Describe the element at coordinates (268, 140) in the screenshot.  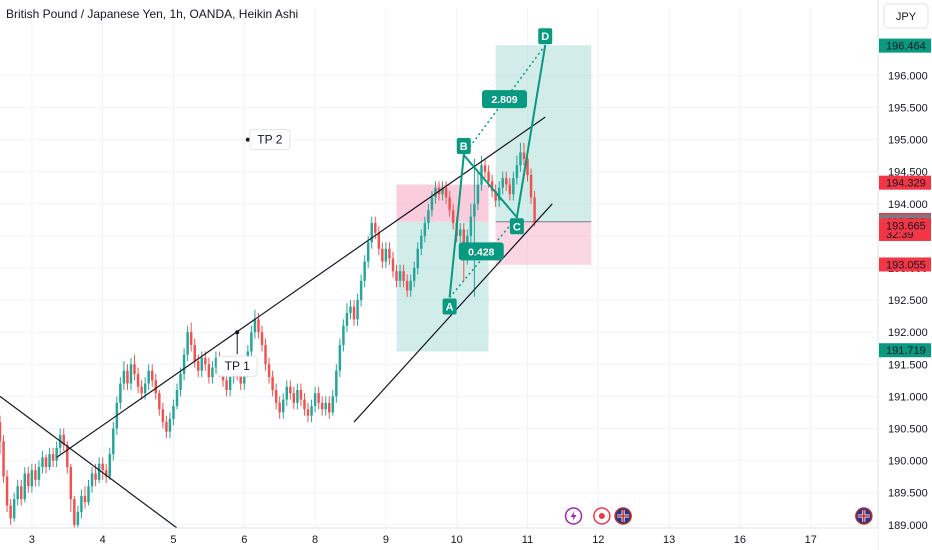
I see `note-0: TP 2` at that location.